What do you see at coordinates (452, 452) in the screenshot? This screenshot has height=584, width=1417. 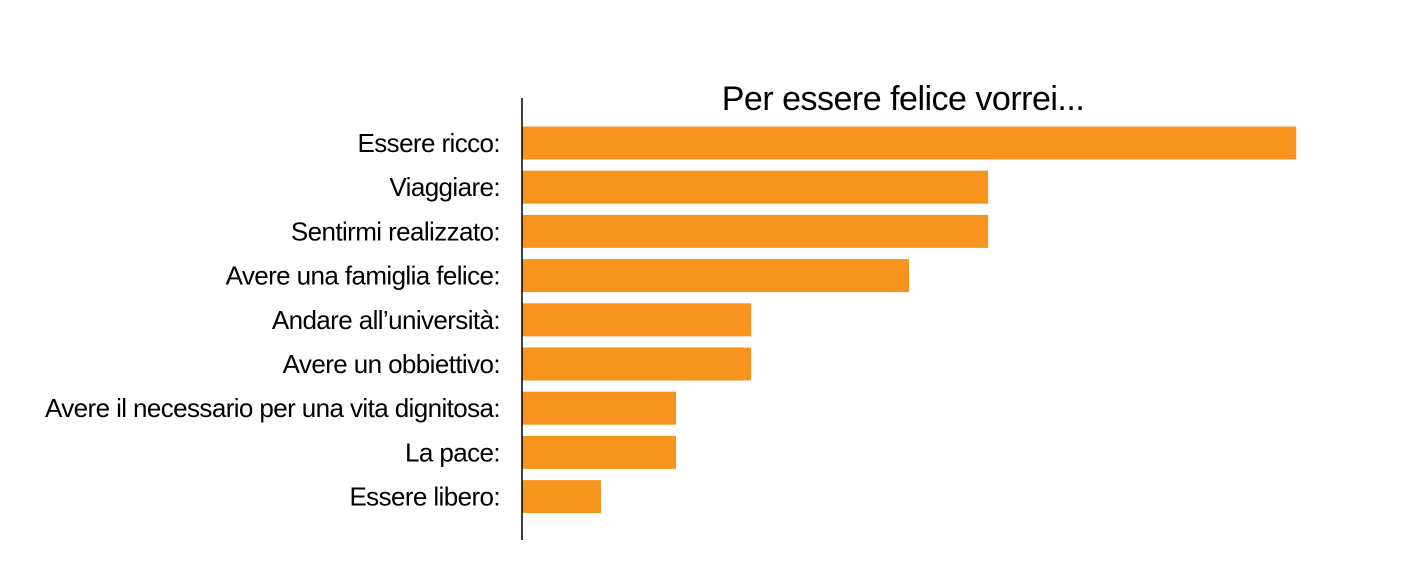 I see `category-label: La pace:` at bounding box center [452, 452].